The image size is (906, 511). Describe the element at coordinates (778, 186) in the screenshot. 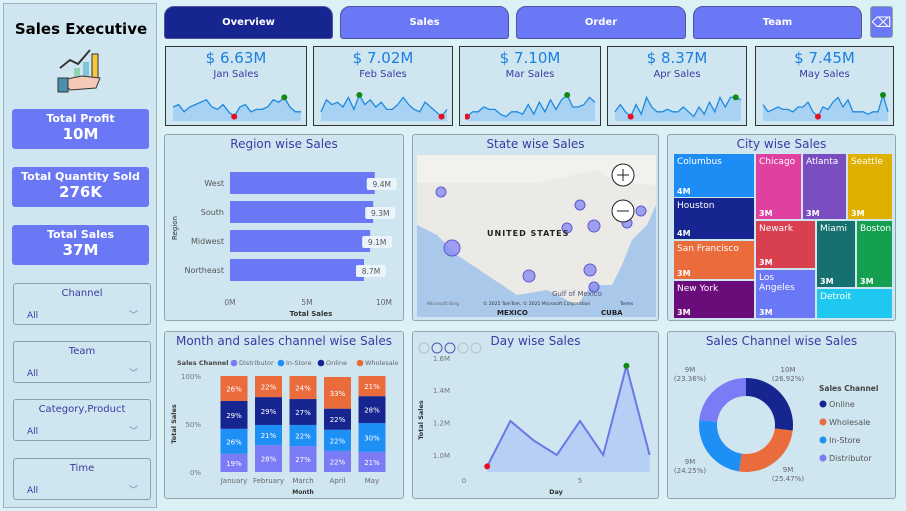

I see `treemap-cell: Chicago 3M` at that location.